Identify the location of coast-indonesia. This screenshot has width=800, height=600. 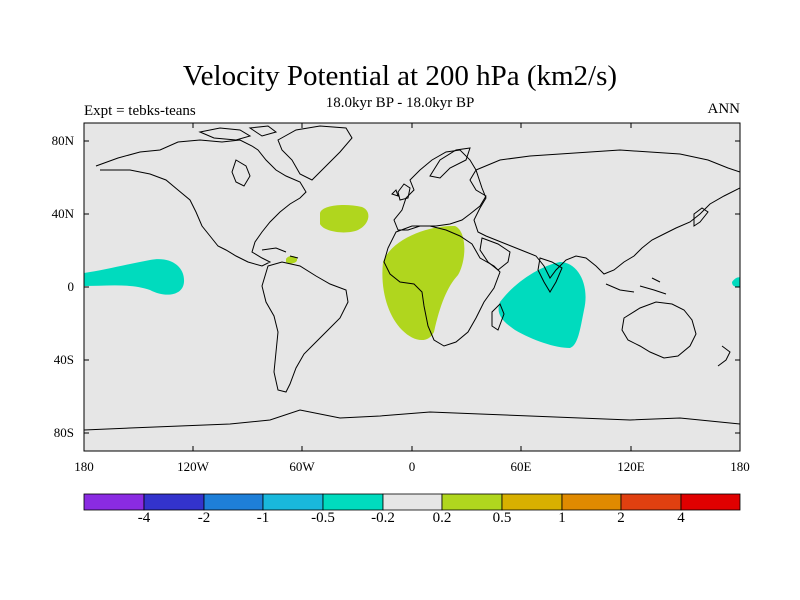
(636, 286).